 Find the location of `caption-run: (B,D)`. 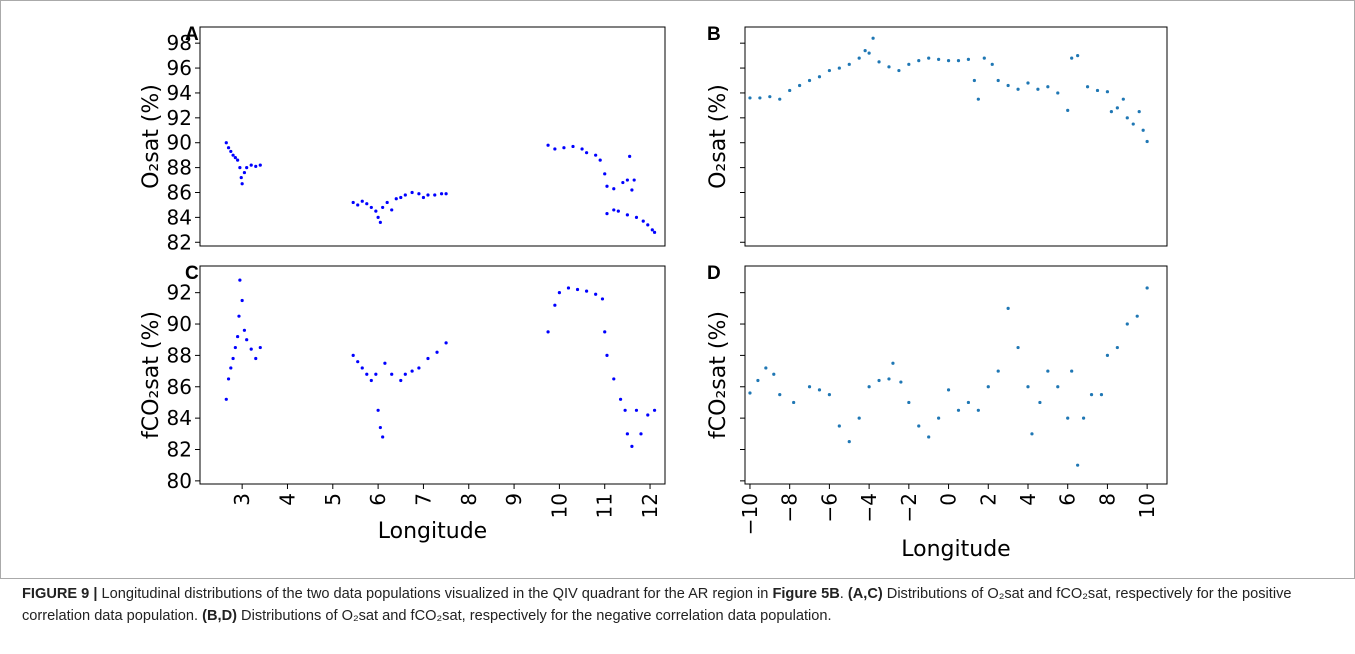

caption-run: (B,D) is located at coordinates (219, 616).